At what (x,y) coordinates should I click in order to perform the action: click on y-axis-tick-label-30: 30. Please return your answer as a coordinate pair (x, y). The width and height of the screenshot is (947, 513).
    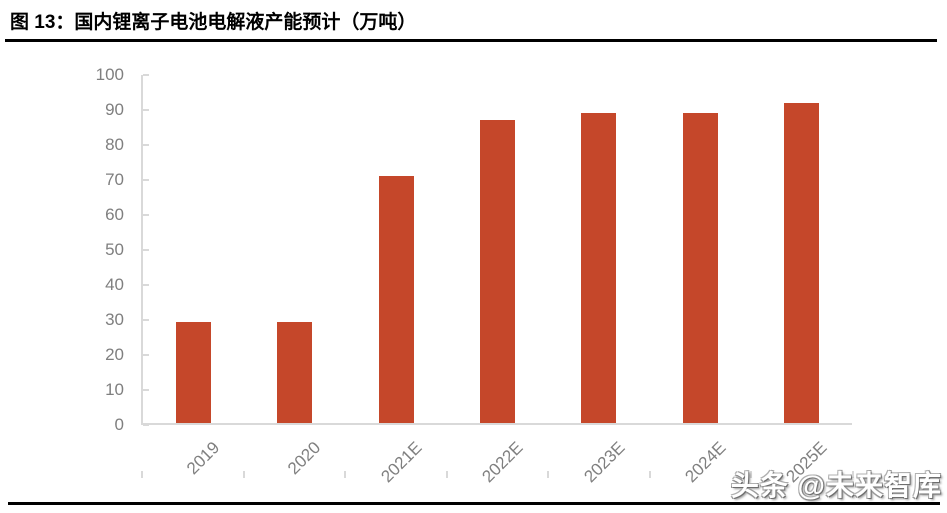
    Looking at the image, I should click on (114, 319).